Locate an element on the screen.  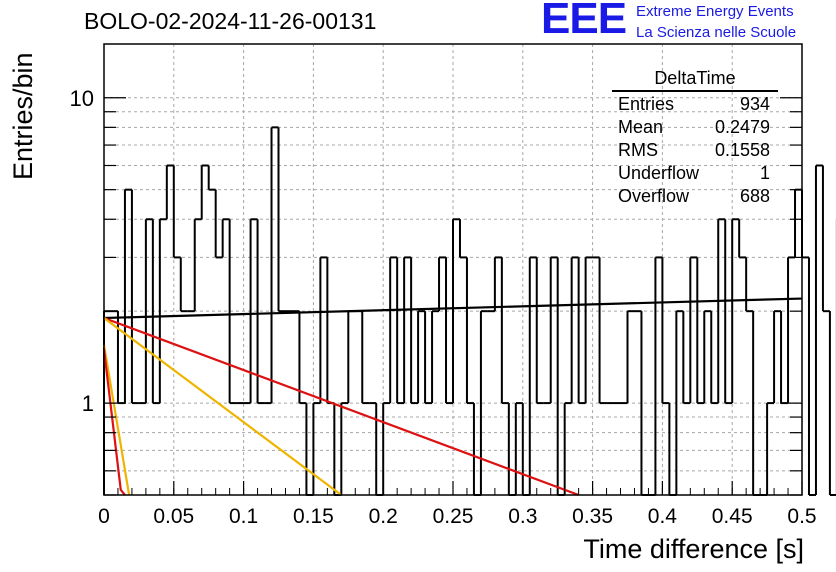
x-tick-label: 0.45 is located at coordinates (732, 516).